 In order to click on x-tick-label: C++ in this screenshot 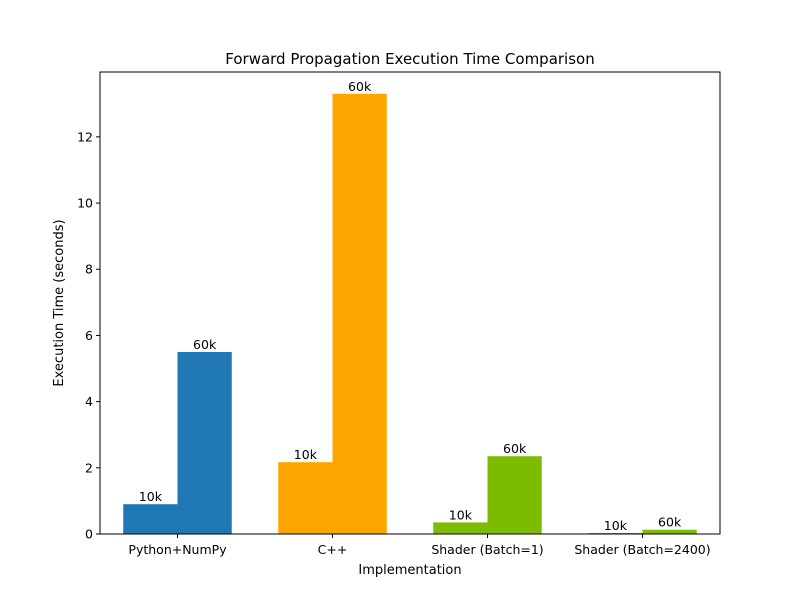, I will do `click(333, 549)`.